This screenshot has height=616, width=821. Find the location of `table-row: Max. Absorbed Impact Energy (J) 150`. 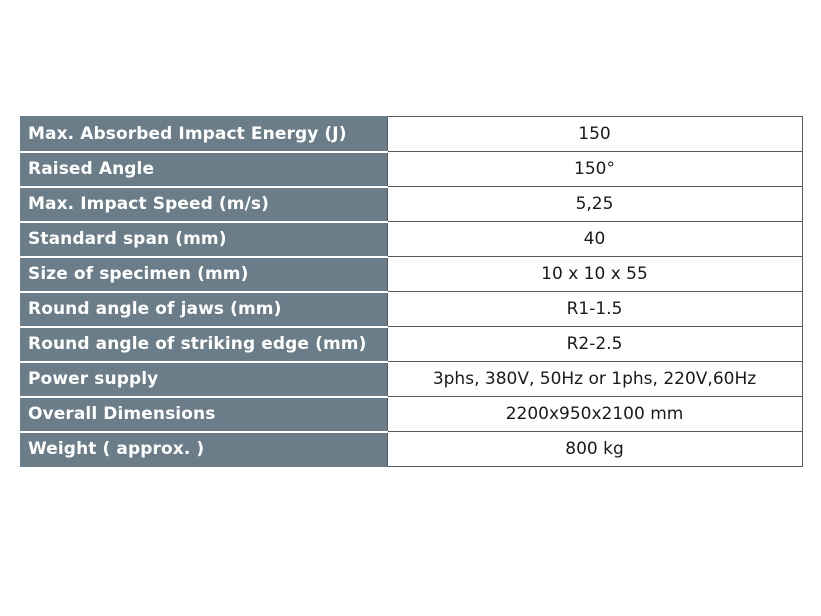

table-row: Max. Absorbed Impact Energy (J) 150 is located at coordinates (411, 134).